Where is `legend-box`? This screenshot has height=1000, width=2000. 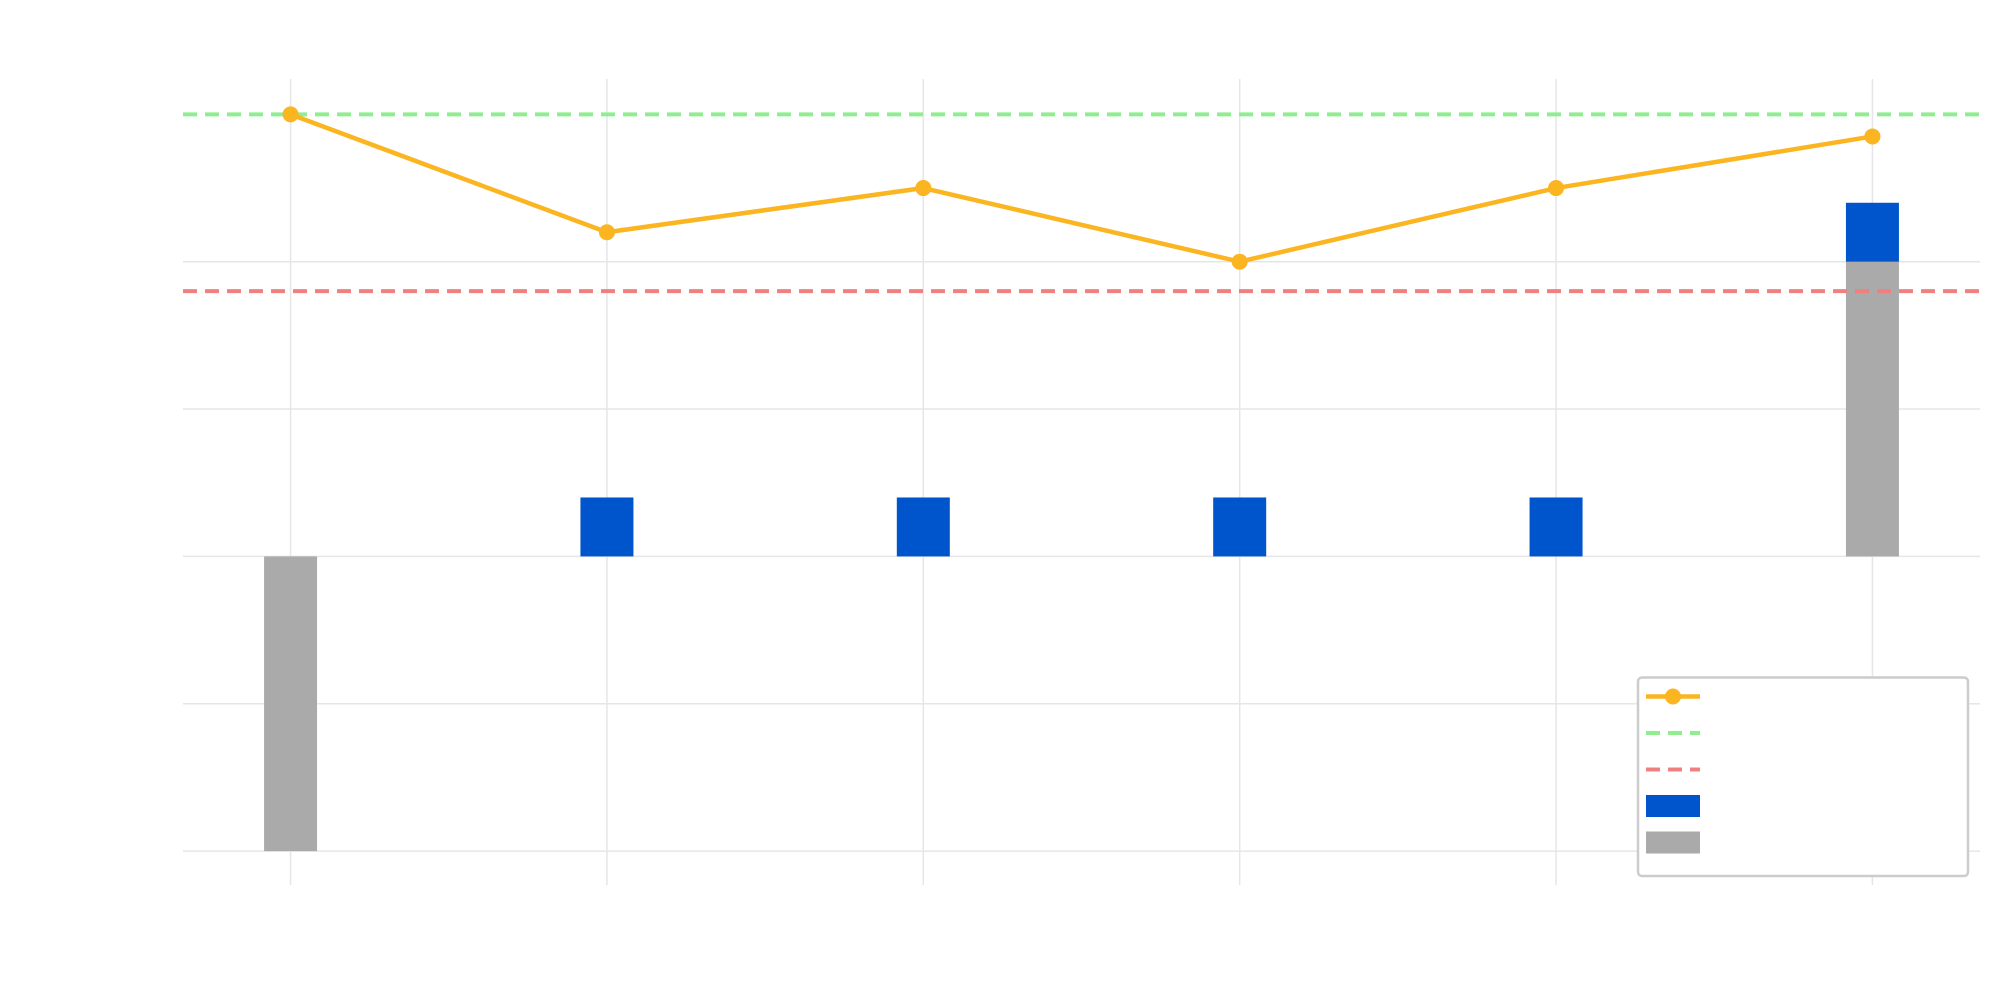
legend-box is located at coordinates (1803, 777).